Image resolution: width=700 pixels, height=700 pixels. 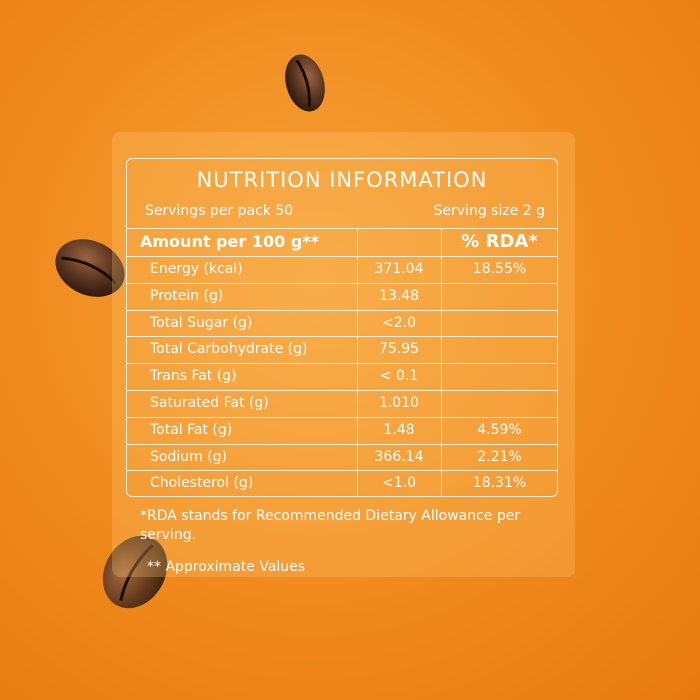 What do you see at coordinates (202, 483) in the screenshot?
I see `nutrient: Cholesterol (g)` at bounding box center [202, 483].